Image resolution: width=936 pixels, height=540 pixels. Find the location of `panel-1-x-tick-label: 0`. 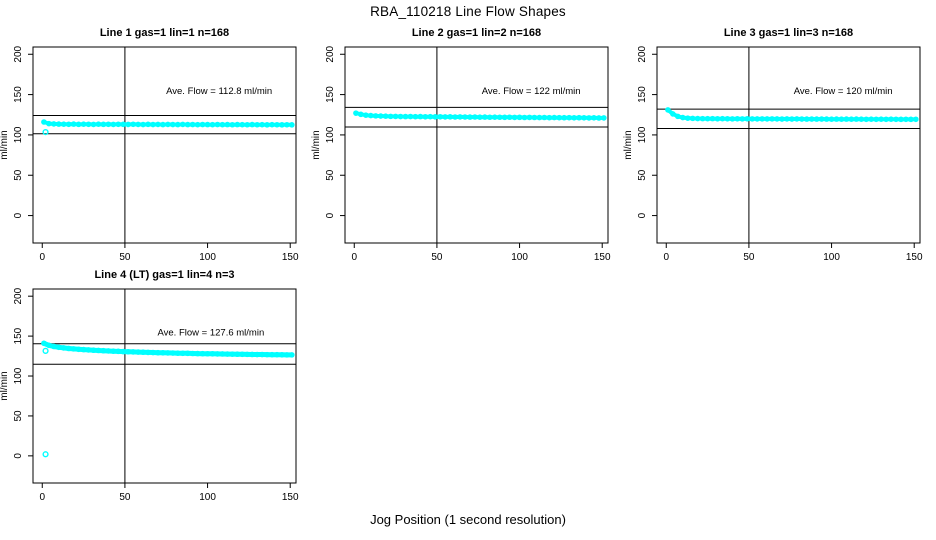

panel-1-x-tick-label: 0 is located at coordinates (42, 257).